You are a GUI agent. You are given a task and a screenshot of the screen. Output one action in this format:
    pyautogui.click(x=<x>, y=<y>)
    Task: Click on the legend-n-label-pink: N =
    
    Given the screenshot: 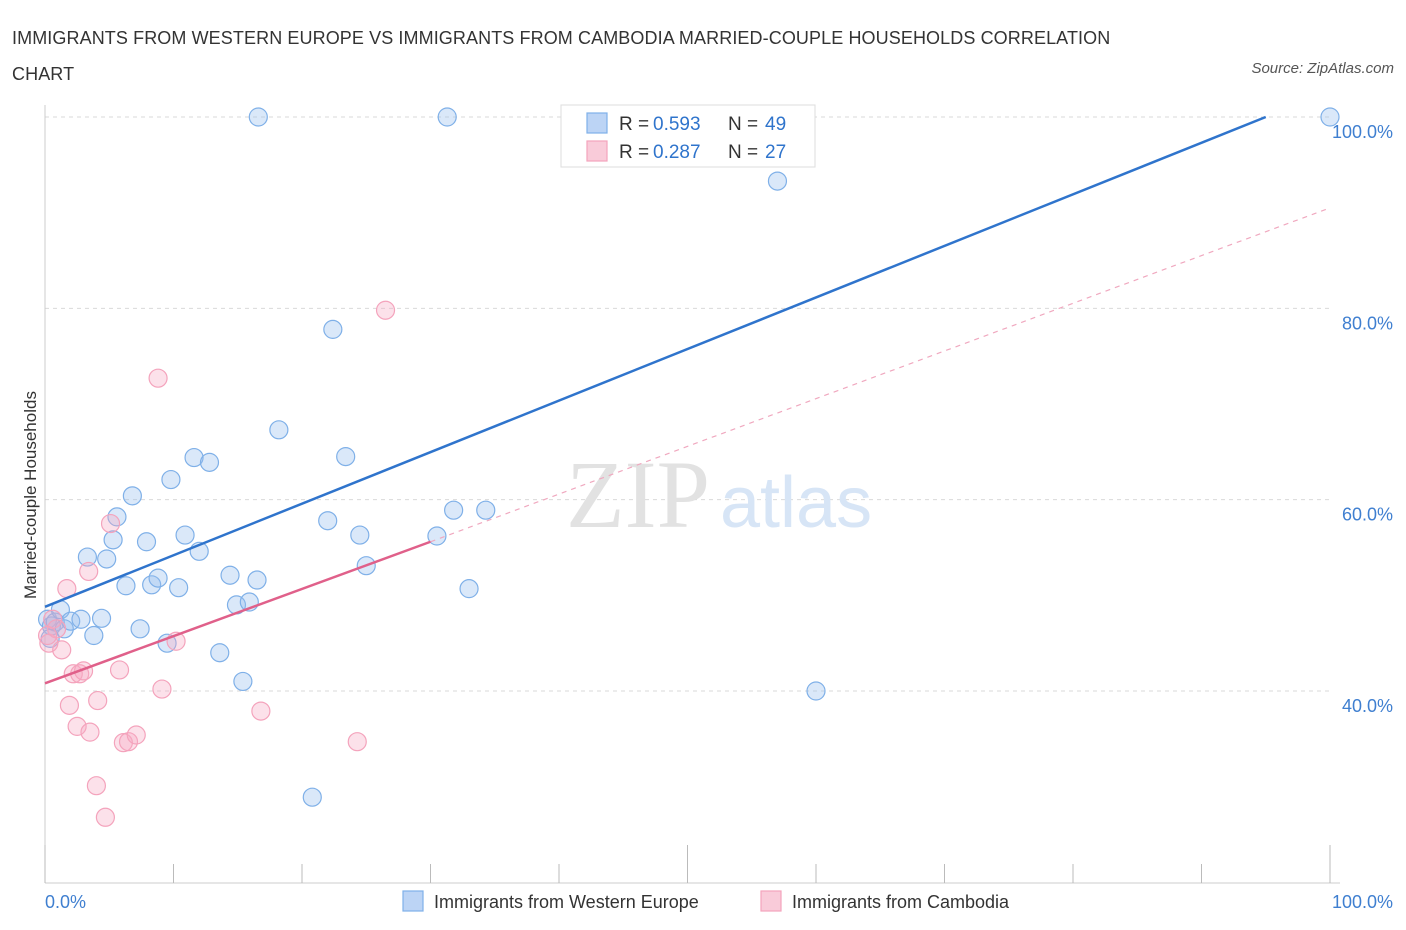 What is the action you would take?
    pyautogui.click(x=743, y=152)
    